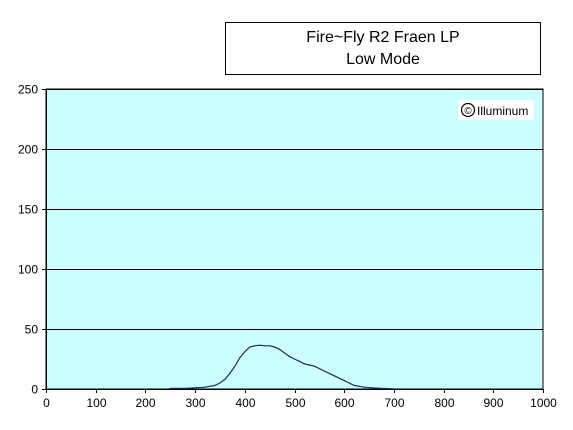 Image resolution: width=573 pixels, height=430 pixels. I want to click on watermark-box, so click(496, 110).